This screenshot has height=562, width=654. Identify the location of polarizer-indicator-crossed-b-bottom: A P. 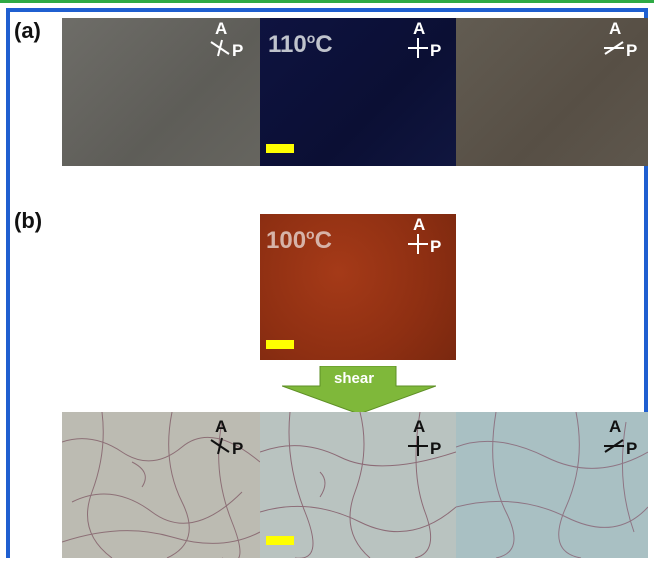
(426, 441).